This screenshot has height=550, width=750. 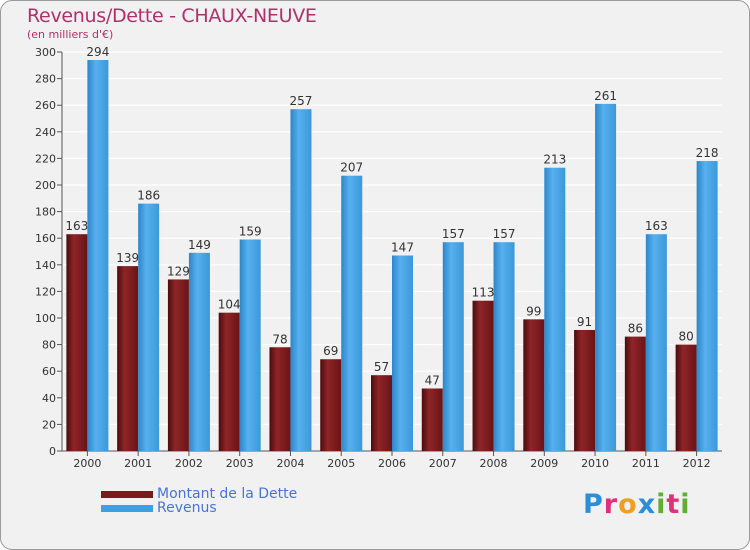 What do you see at coordinates (533, 311) in the screenshot?
I see `data-label-dette: 99` at bounding box center [533, 311].